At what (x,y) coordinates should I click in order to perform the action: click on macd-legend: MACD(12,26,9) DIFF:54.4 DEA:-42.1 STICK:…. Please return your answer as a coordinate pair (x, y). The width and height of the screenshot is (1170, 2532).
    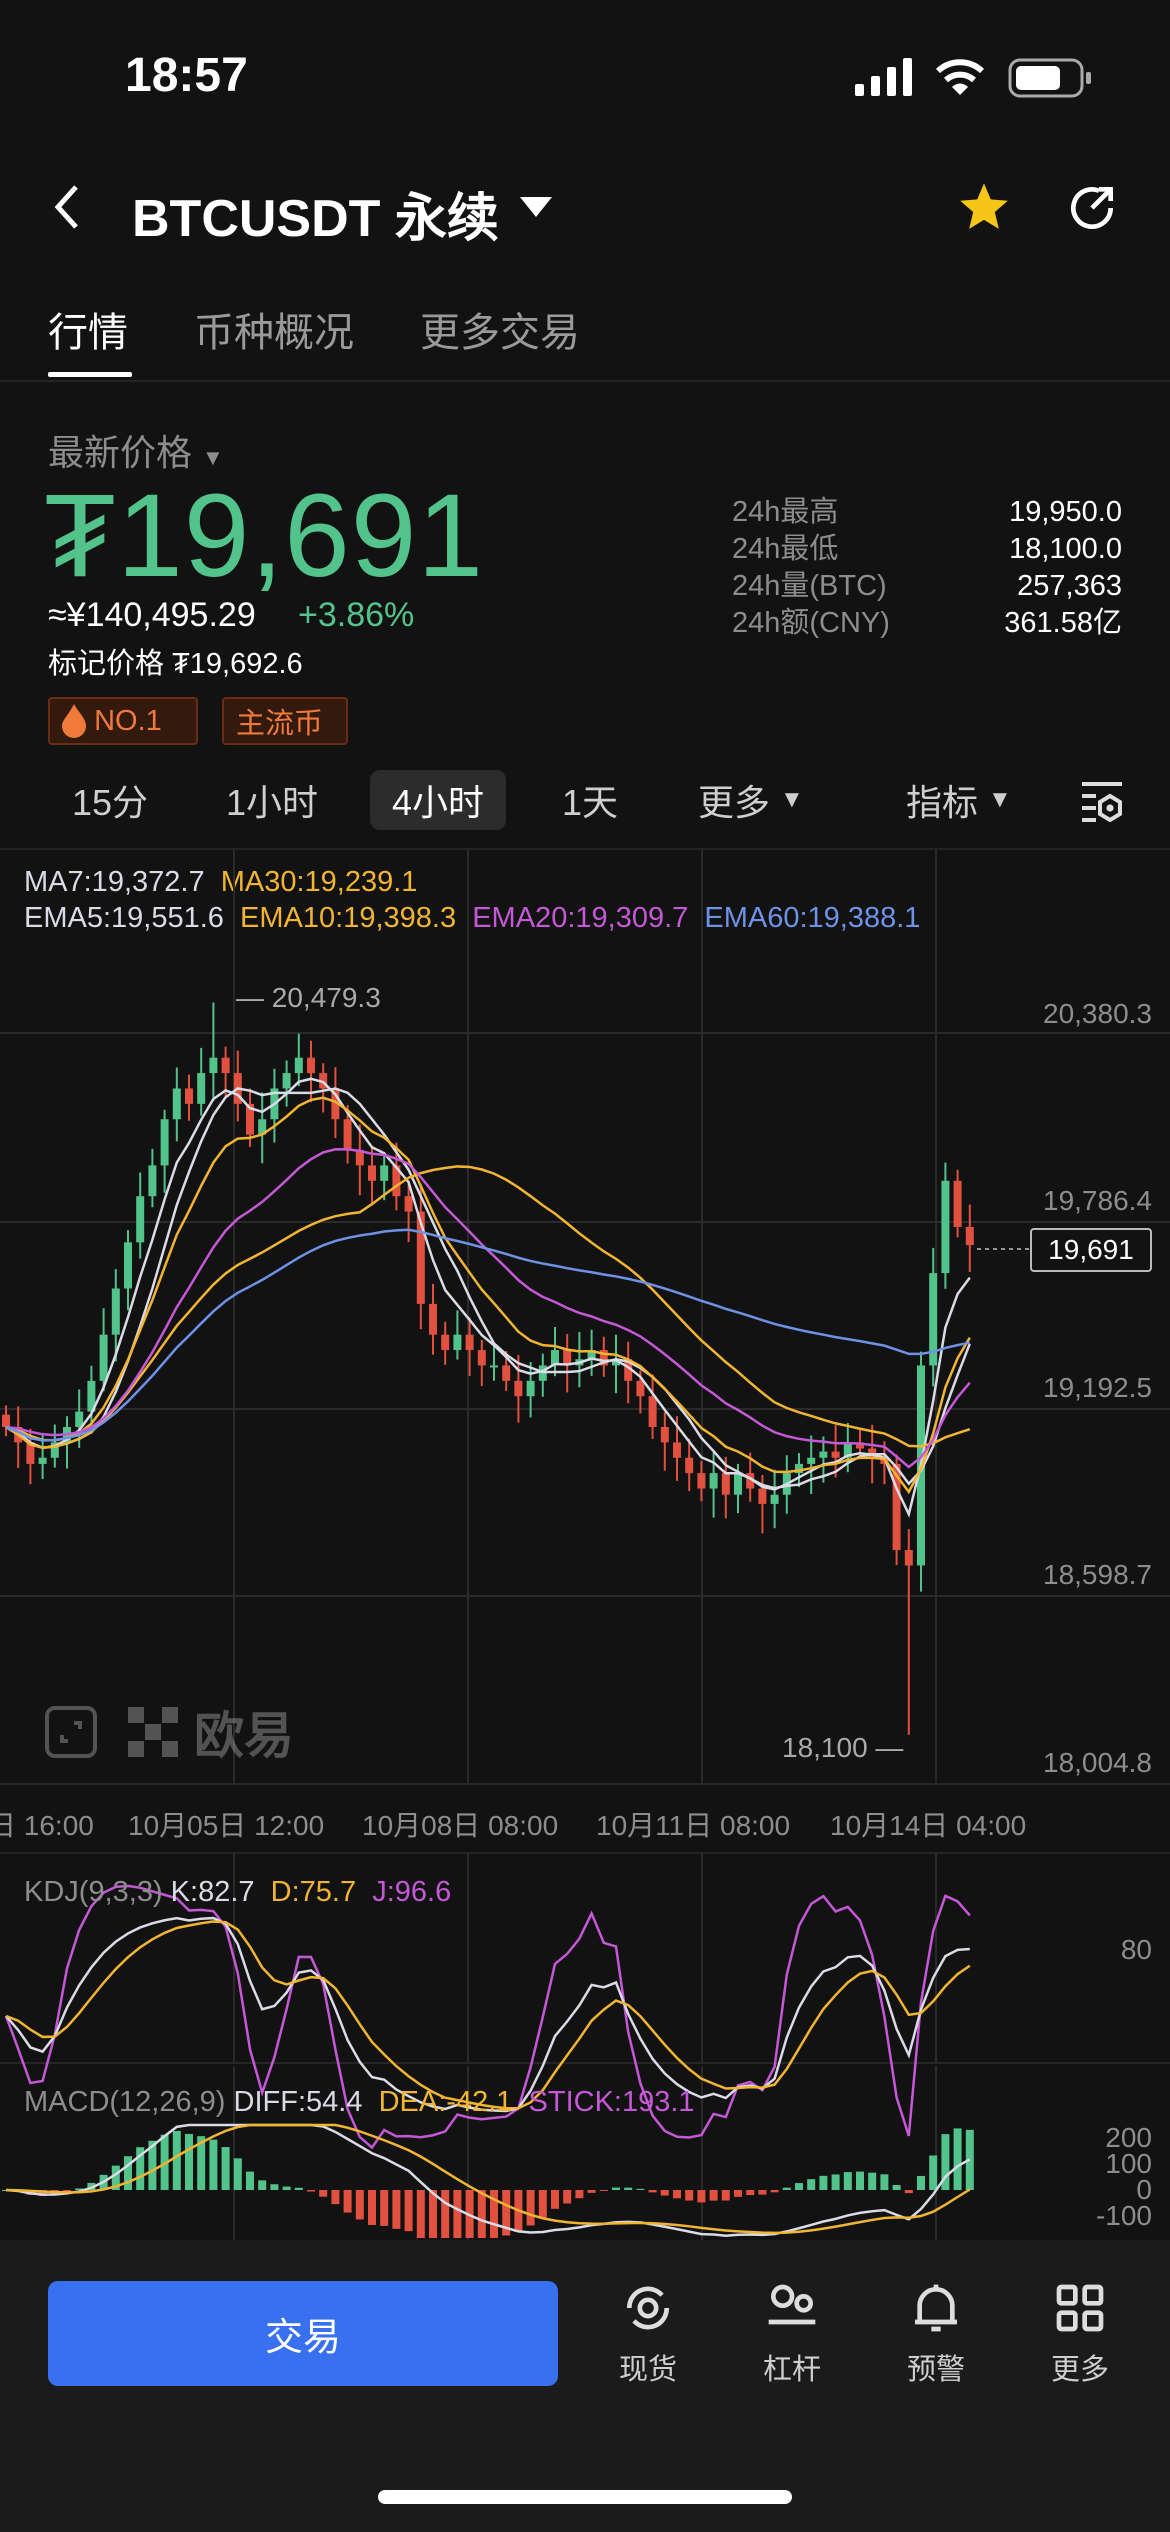
    Looking at the image, I should click on (359, 2102).